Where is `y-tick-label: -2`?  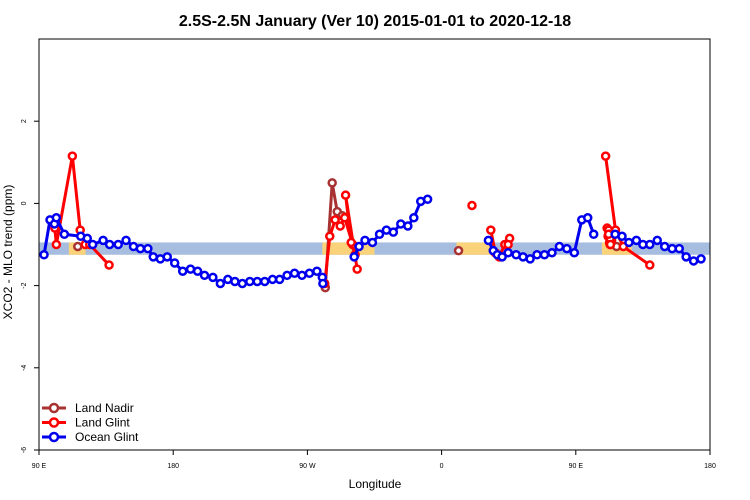
y-tick-label: -2 is located at coordinates (24, 285).